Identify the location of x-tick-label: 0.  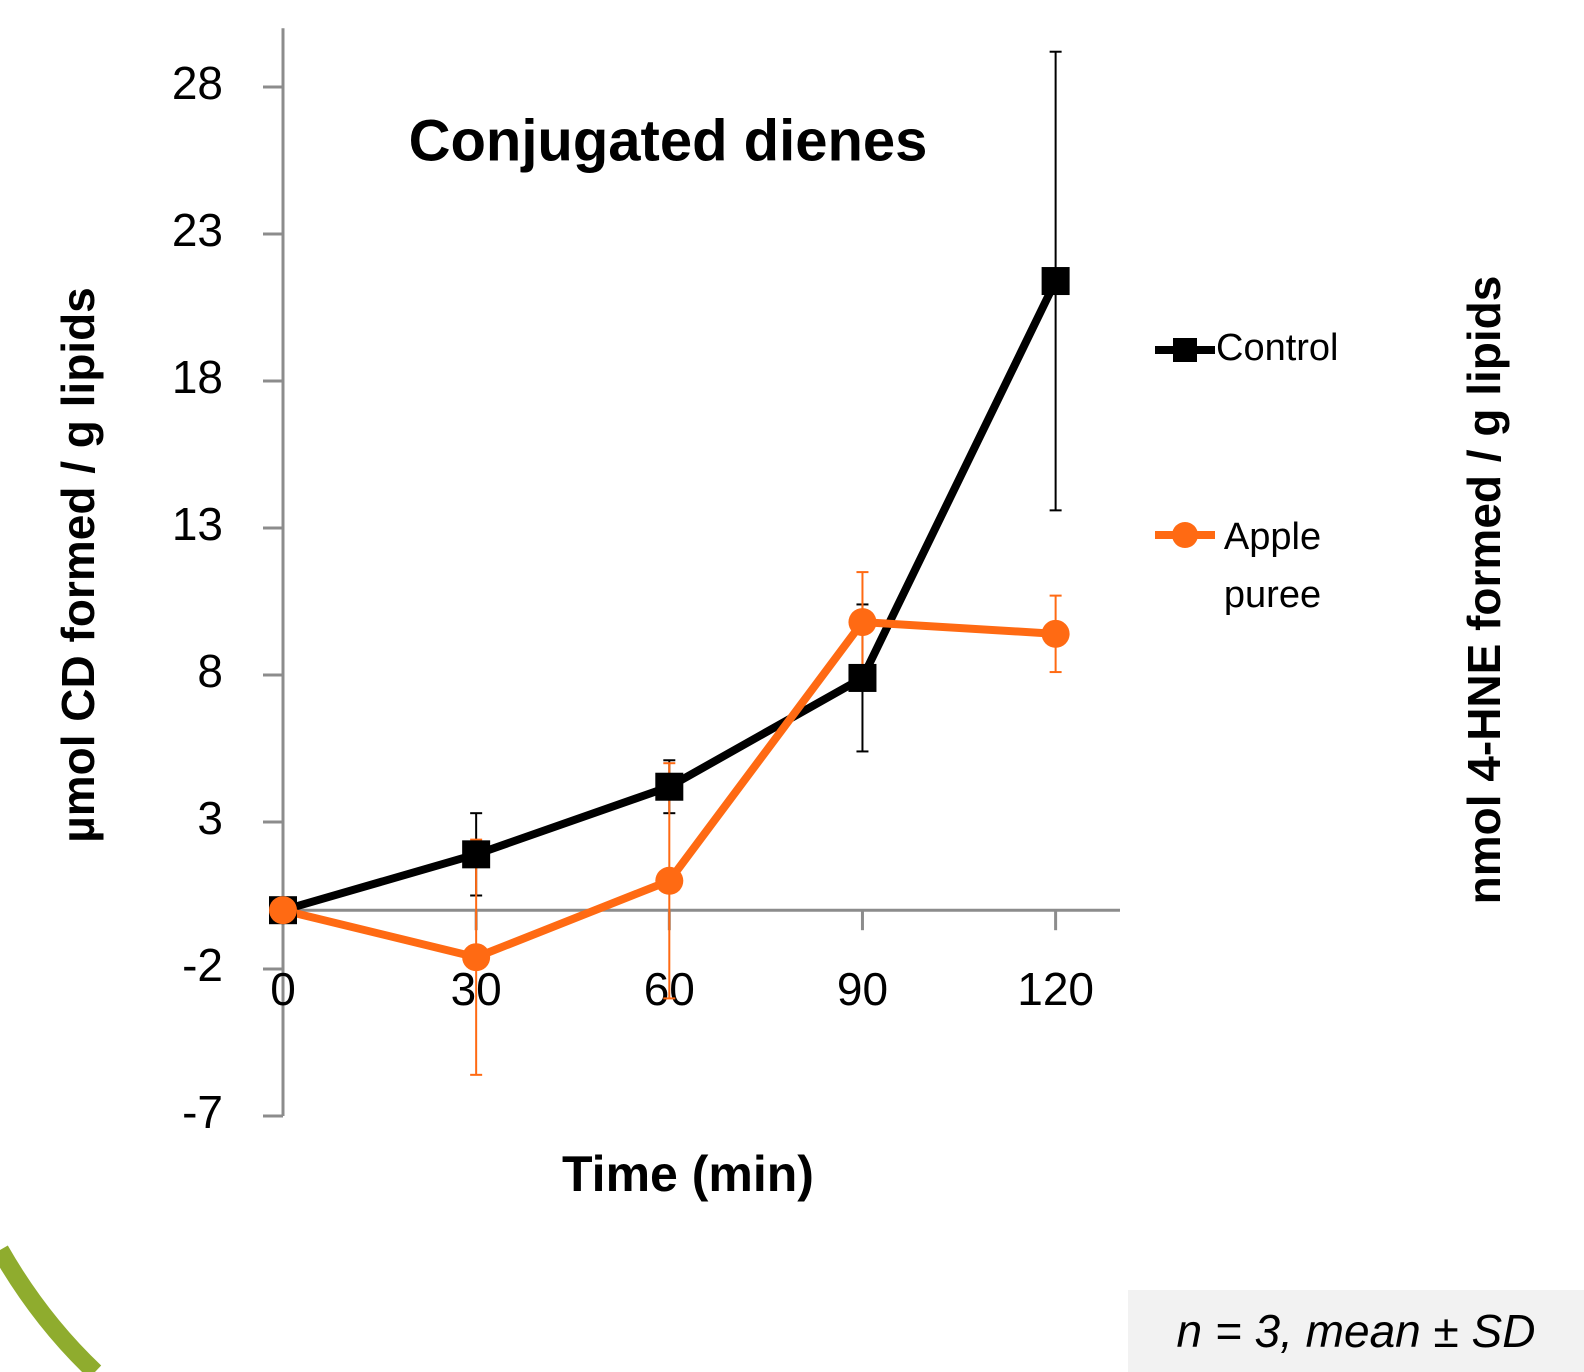
(283, 989).